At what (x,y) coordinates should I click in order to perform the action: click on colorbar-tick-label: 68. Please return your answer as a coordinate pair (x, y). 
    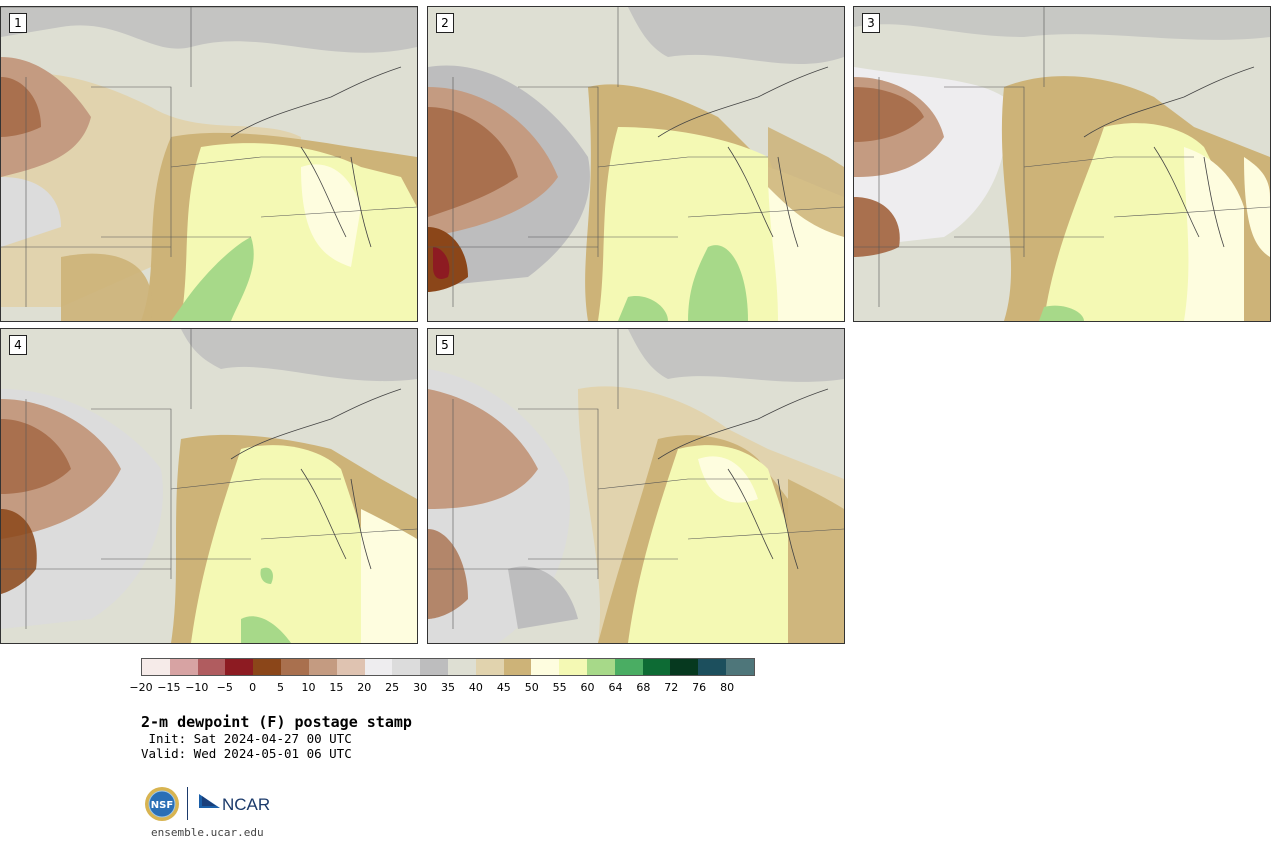
    Looking at the image, I should click on (643, 687).